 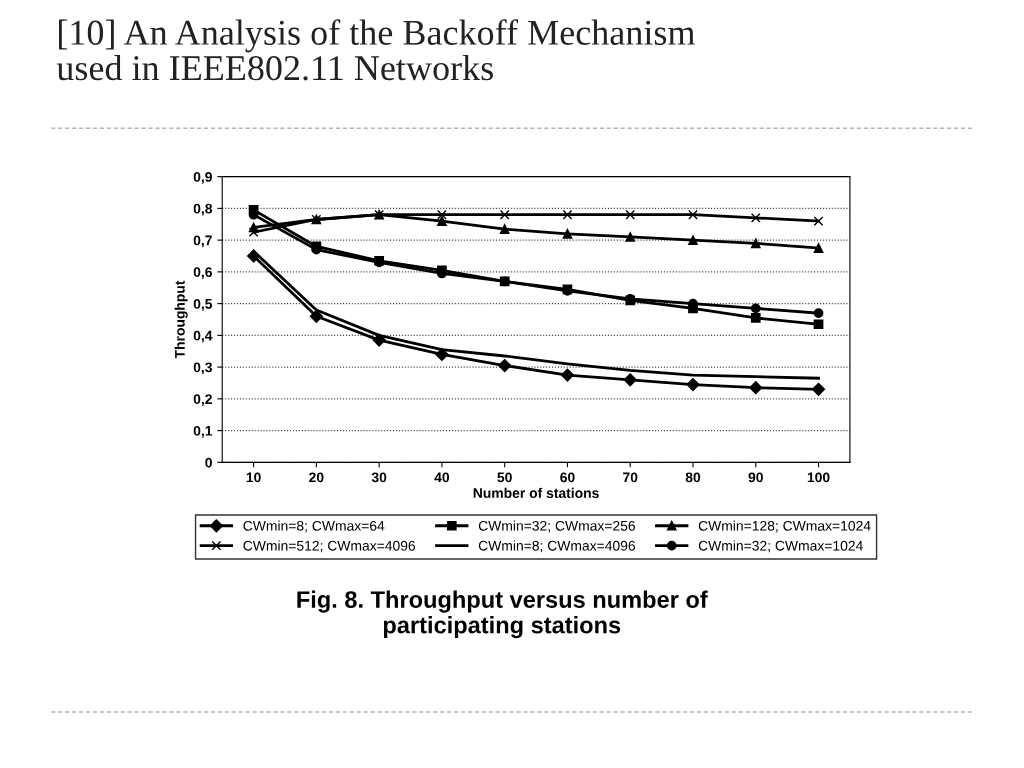 I want to click on legend-label: CWmin=32; CWmax=1024, so click(x=780, y=546).